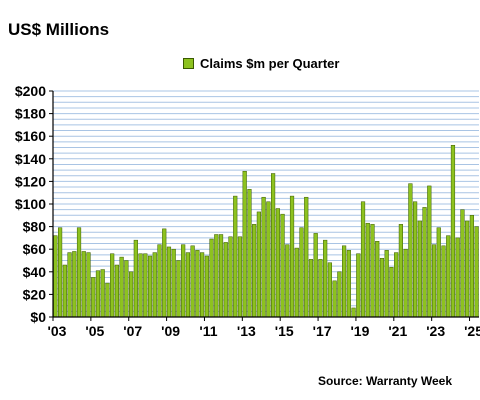 This screenshot has height=400, width=480. I want to click on y-tick-label: $20, so click(35, 294).